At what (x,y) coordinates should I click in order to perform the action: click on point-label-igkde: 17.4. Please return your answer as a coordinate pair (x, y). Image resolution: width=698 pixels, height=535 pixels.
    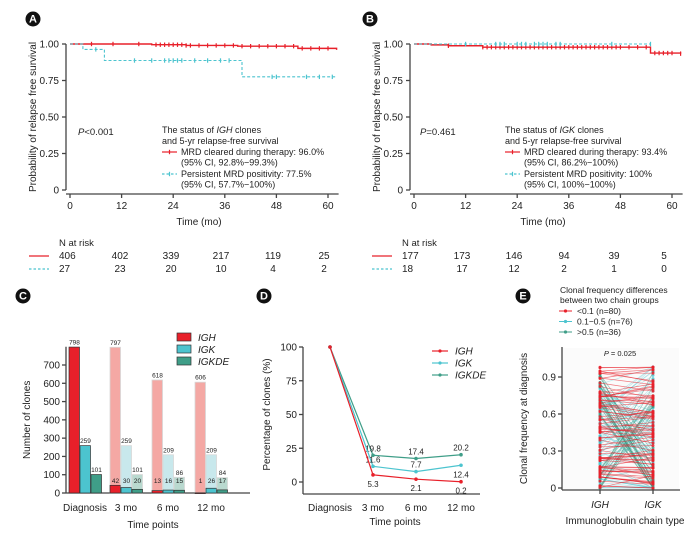
    Looking at the image, I should click on (416, 452).